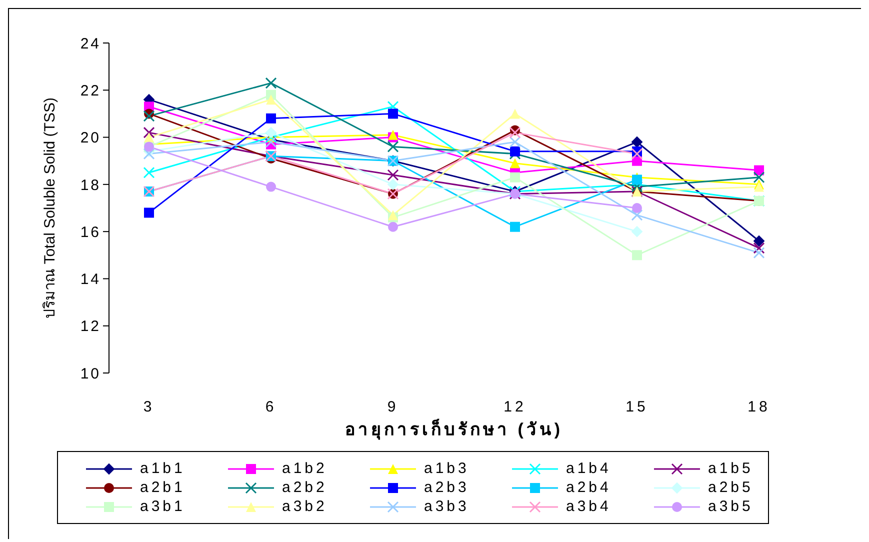  What do you see at coordinates (454, 428) in the screenshot?
I see `x-axis-title: อายุการเก็บรักษา (วัน)` at bounding box center [454, 428].